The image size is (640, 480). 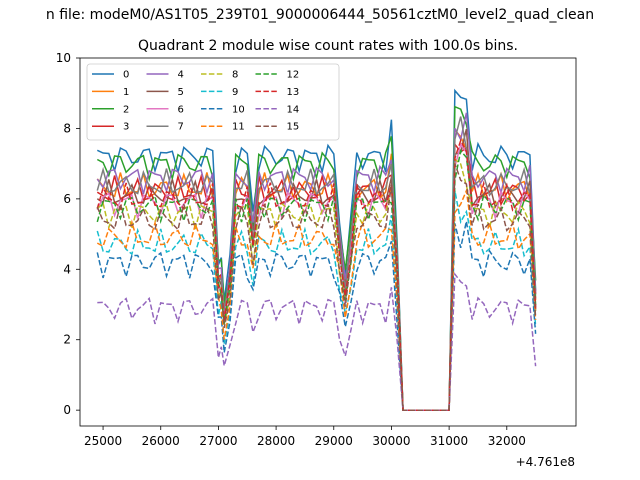 I want to click on legend-label-12: 12, so click(x=293, y=75).